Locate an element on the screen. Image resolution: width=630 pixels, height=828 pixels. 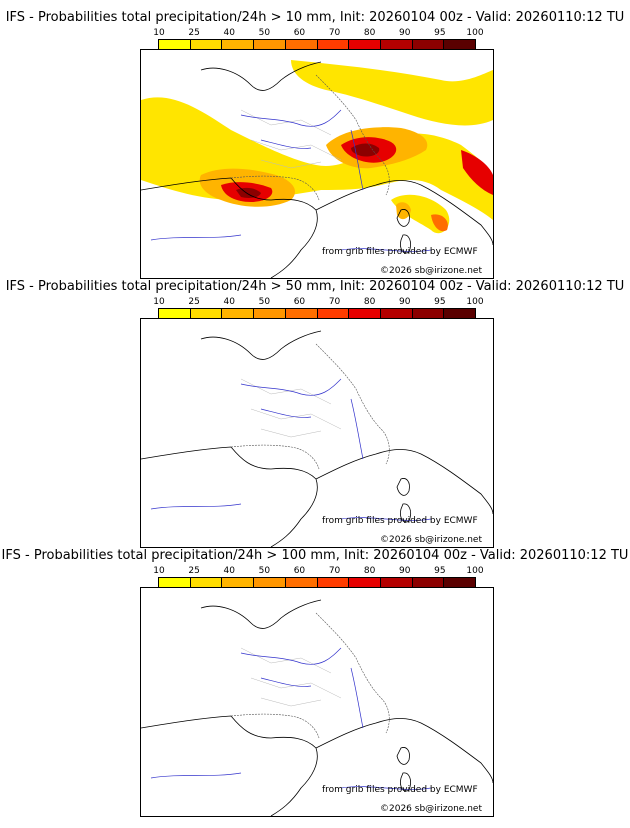
probability-shading is located at coordinates (317, 147).